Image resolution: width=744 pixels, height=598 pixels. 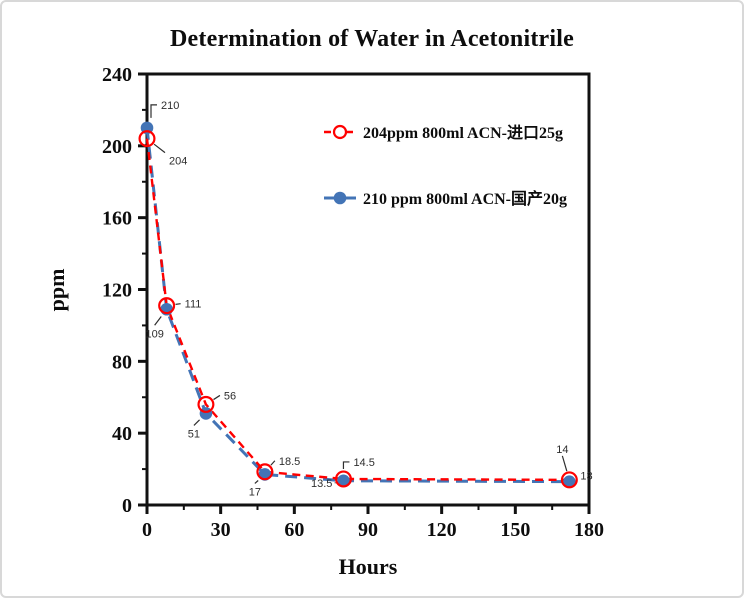 I want to click on y-tick-label: 240, so click(x=117, y=75).